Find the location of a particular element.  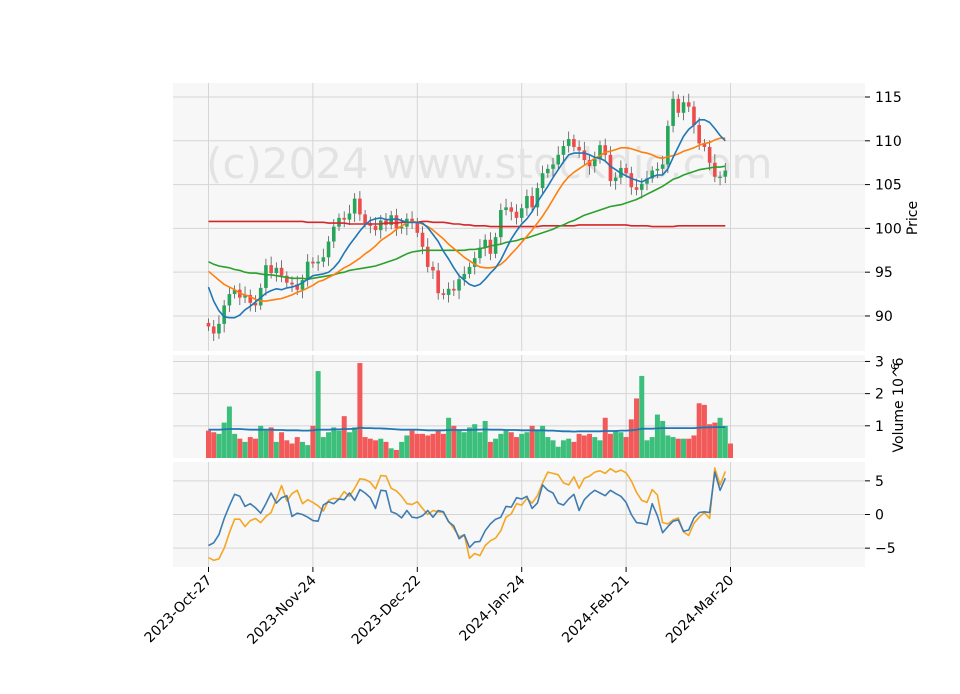

ma-long-line is located at coordinates (467, 224).